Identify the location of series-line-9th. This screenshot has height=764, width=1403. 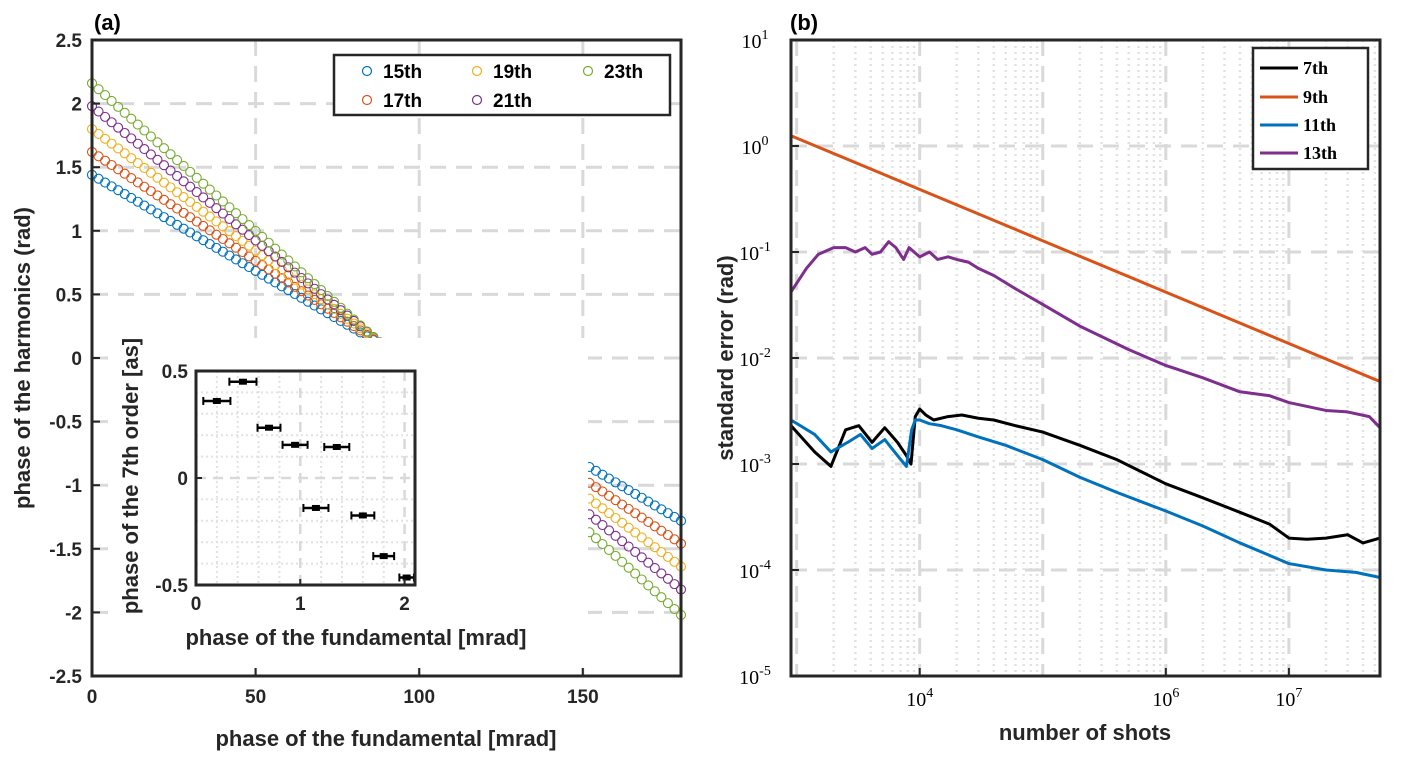
(1085, 258).